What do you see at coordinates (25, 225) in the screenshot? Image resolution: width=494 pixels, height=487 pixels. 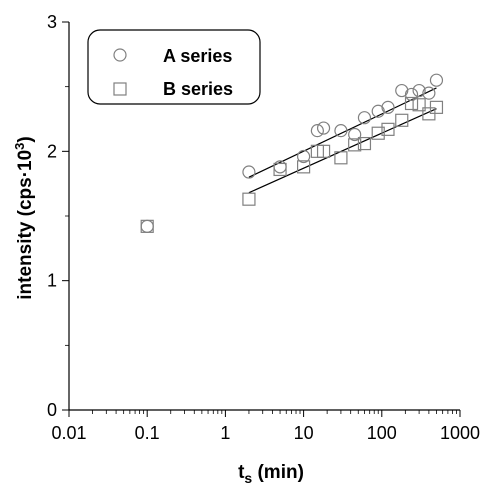 I see `y-axis-title-main: intensity (cps·10` at bounding box center [25, 225].